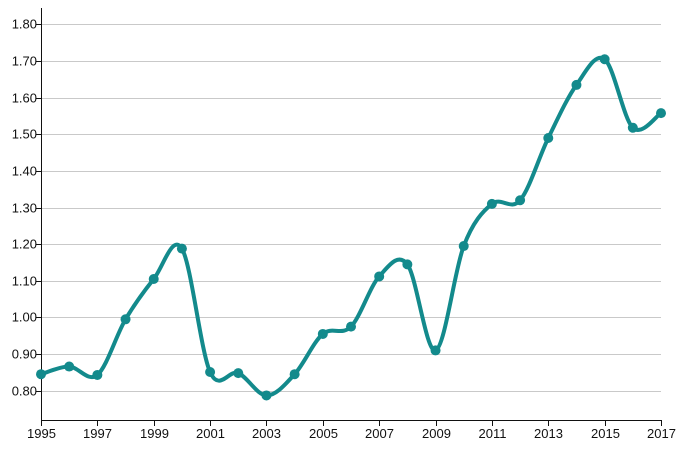 This screenshot has height=458, width=689. Describe the element at coordinates (24, 208) in the screenshot. I see `y-tick-label: 1.30` at that location.